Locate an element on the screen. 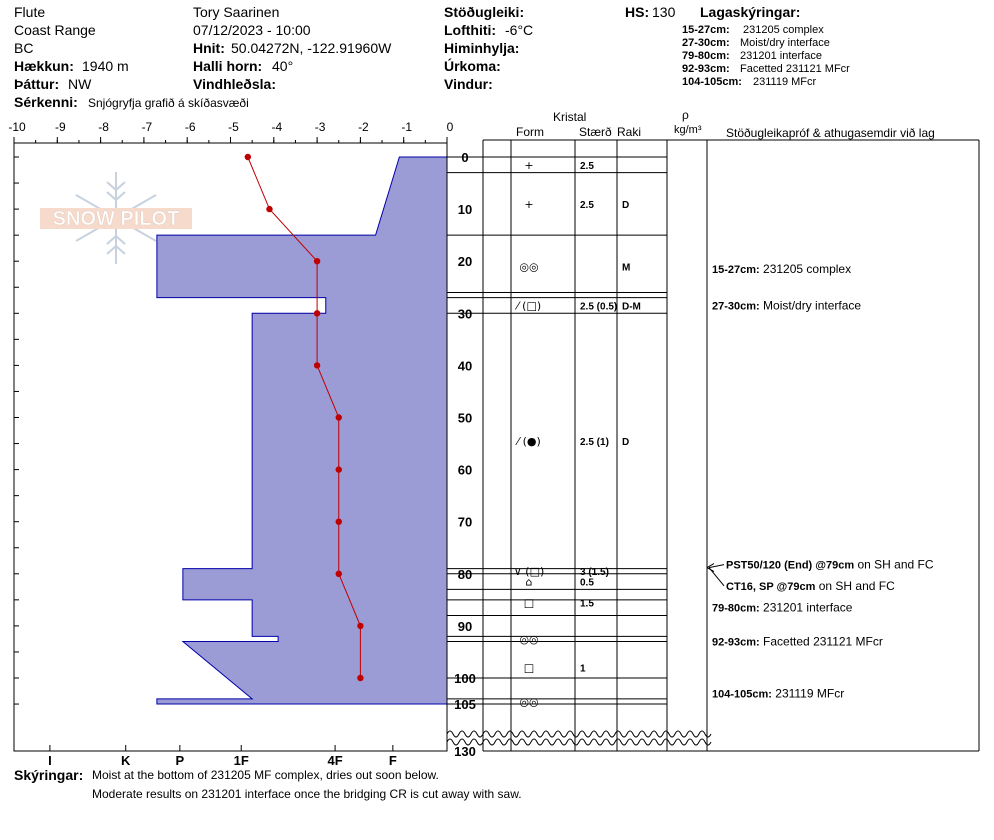 This screenshot has width=994, height=840. layer-note-depth: 27-30cm: is located at coordinates (736, 306).